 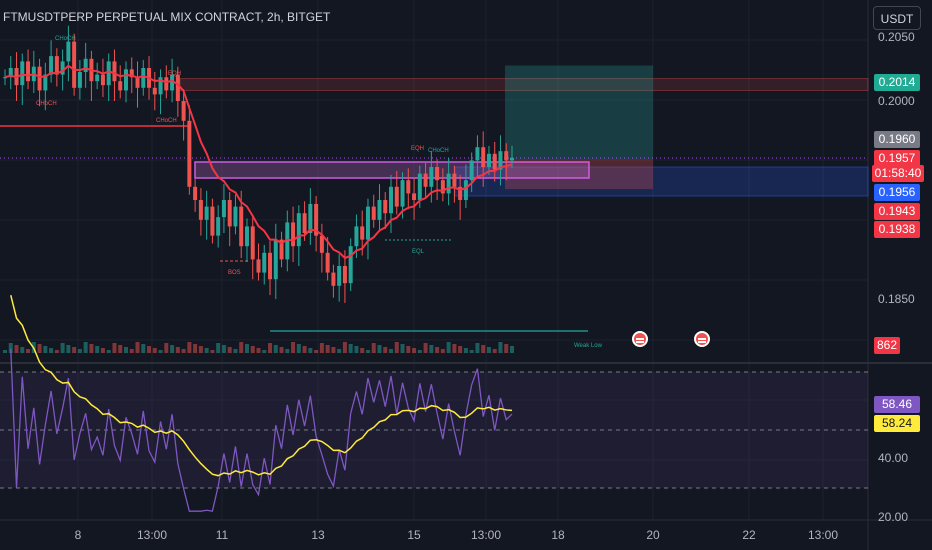 I want to click on time-tick: 11, so click(x=222, y=535).